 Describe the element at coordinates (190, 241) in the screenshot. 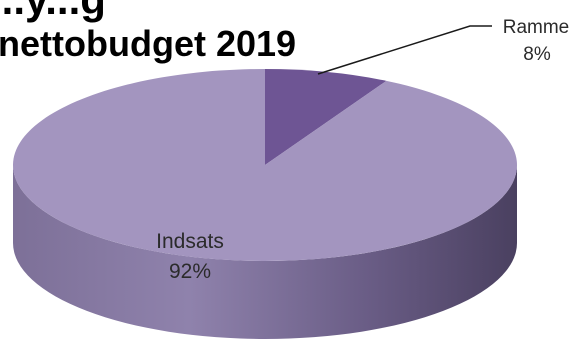

I see `slice-label-indsats: Indsats` at that location.